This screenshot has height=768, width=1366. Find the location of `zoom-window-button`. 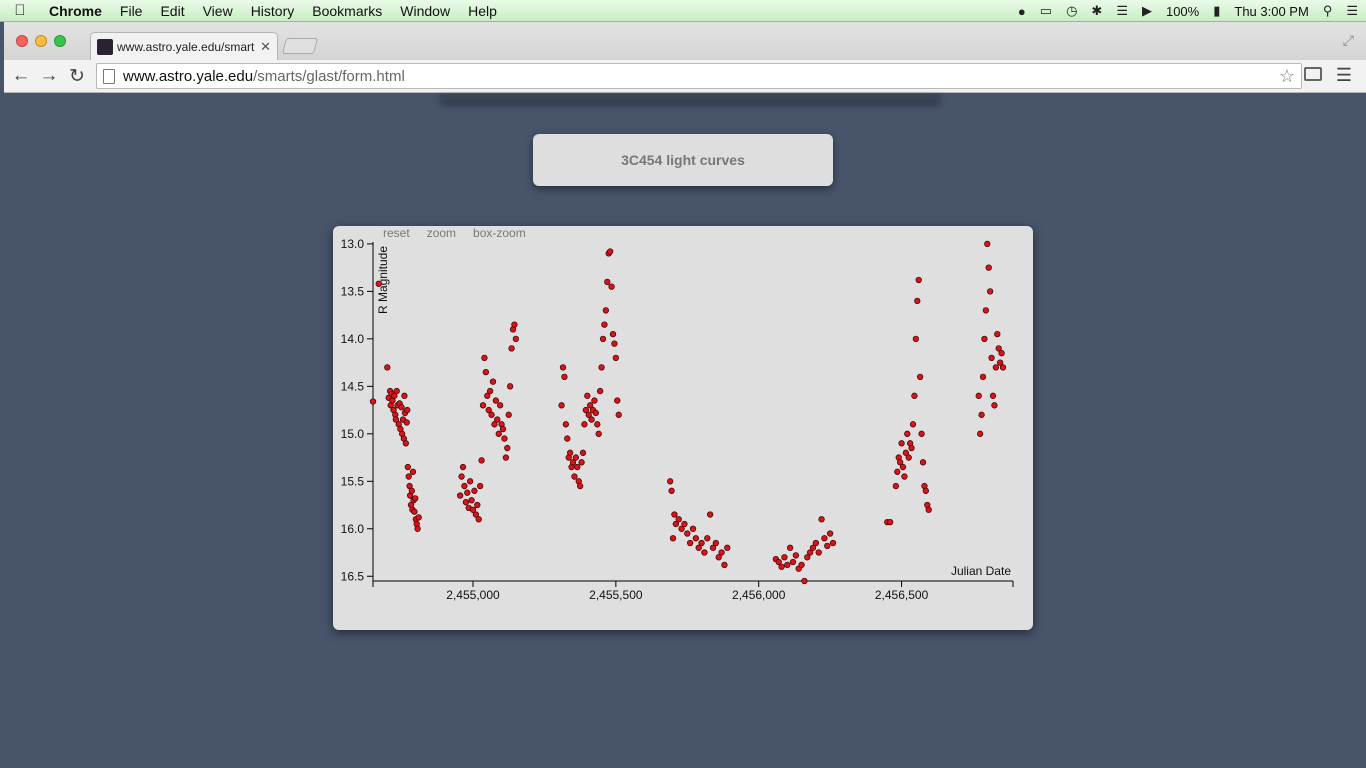

zoom-window-button is located at coordinates (60, 41).